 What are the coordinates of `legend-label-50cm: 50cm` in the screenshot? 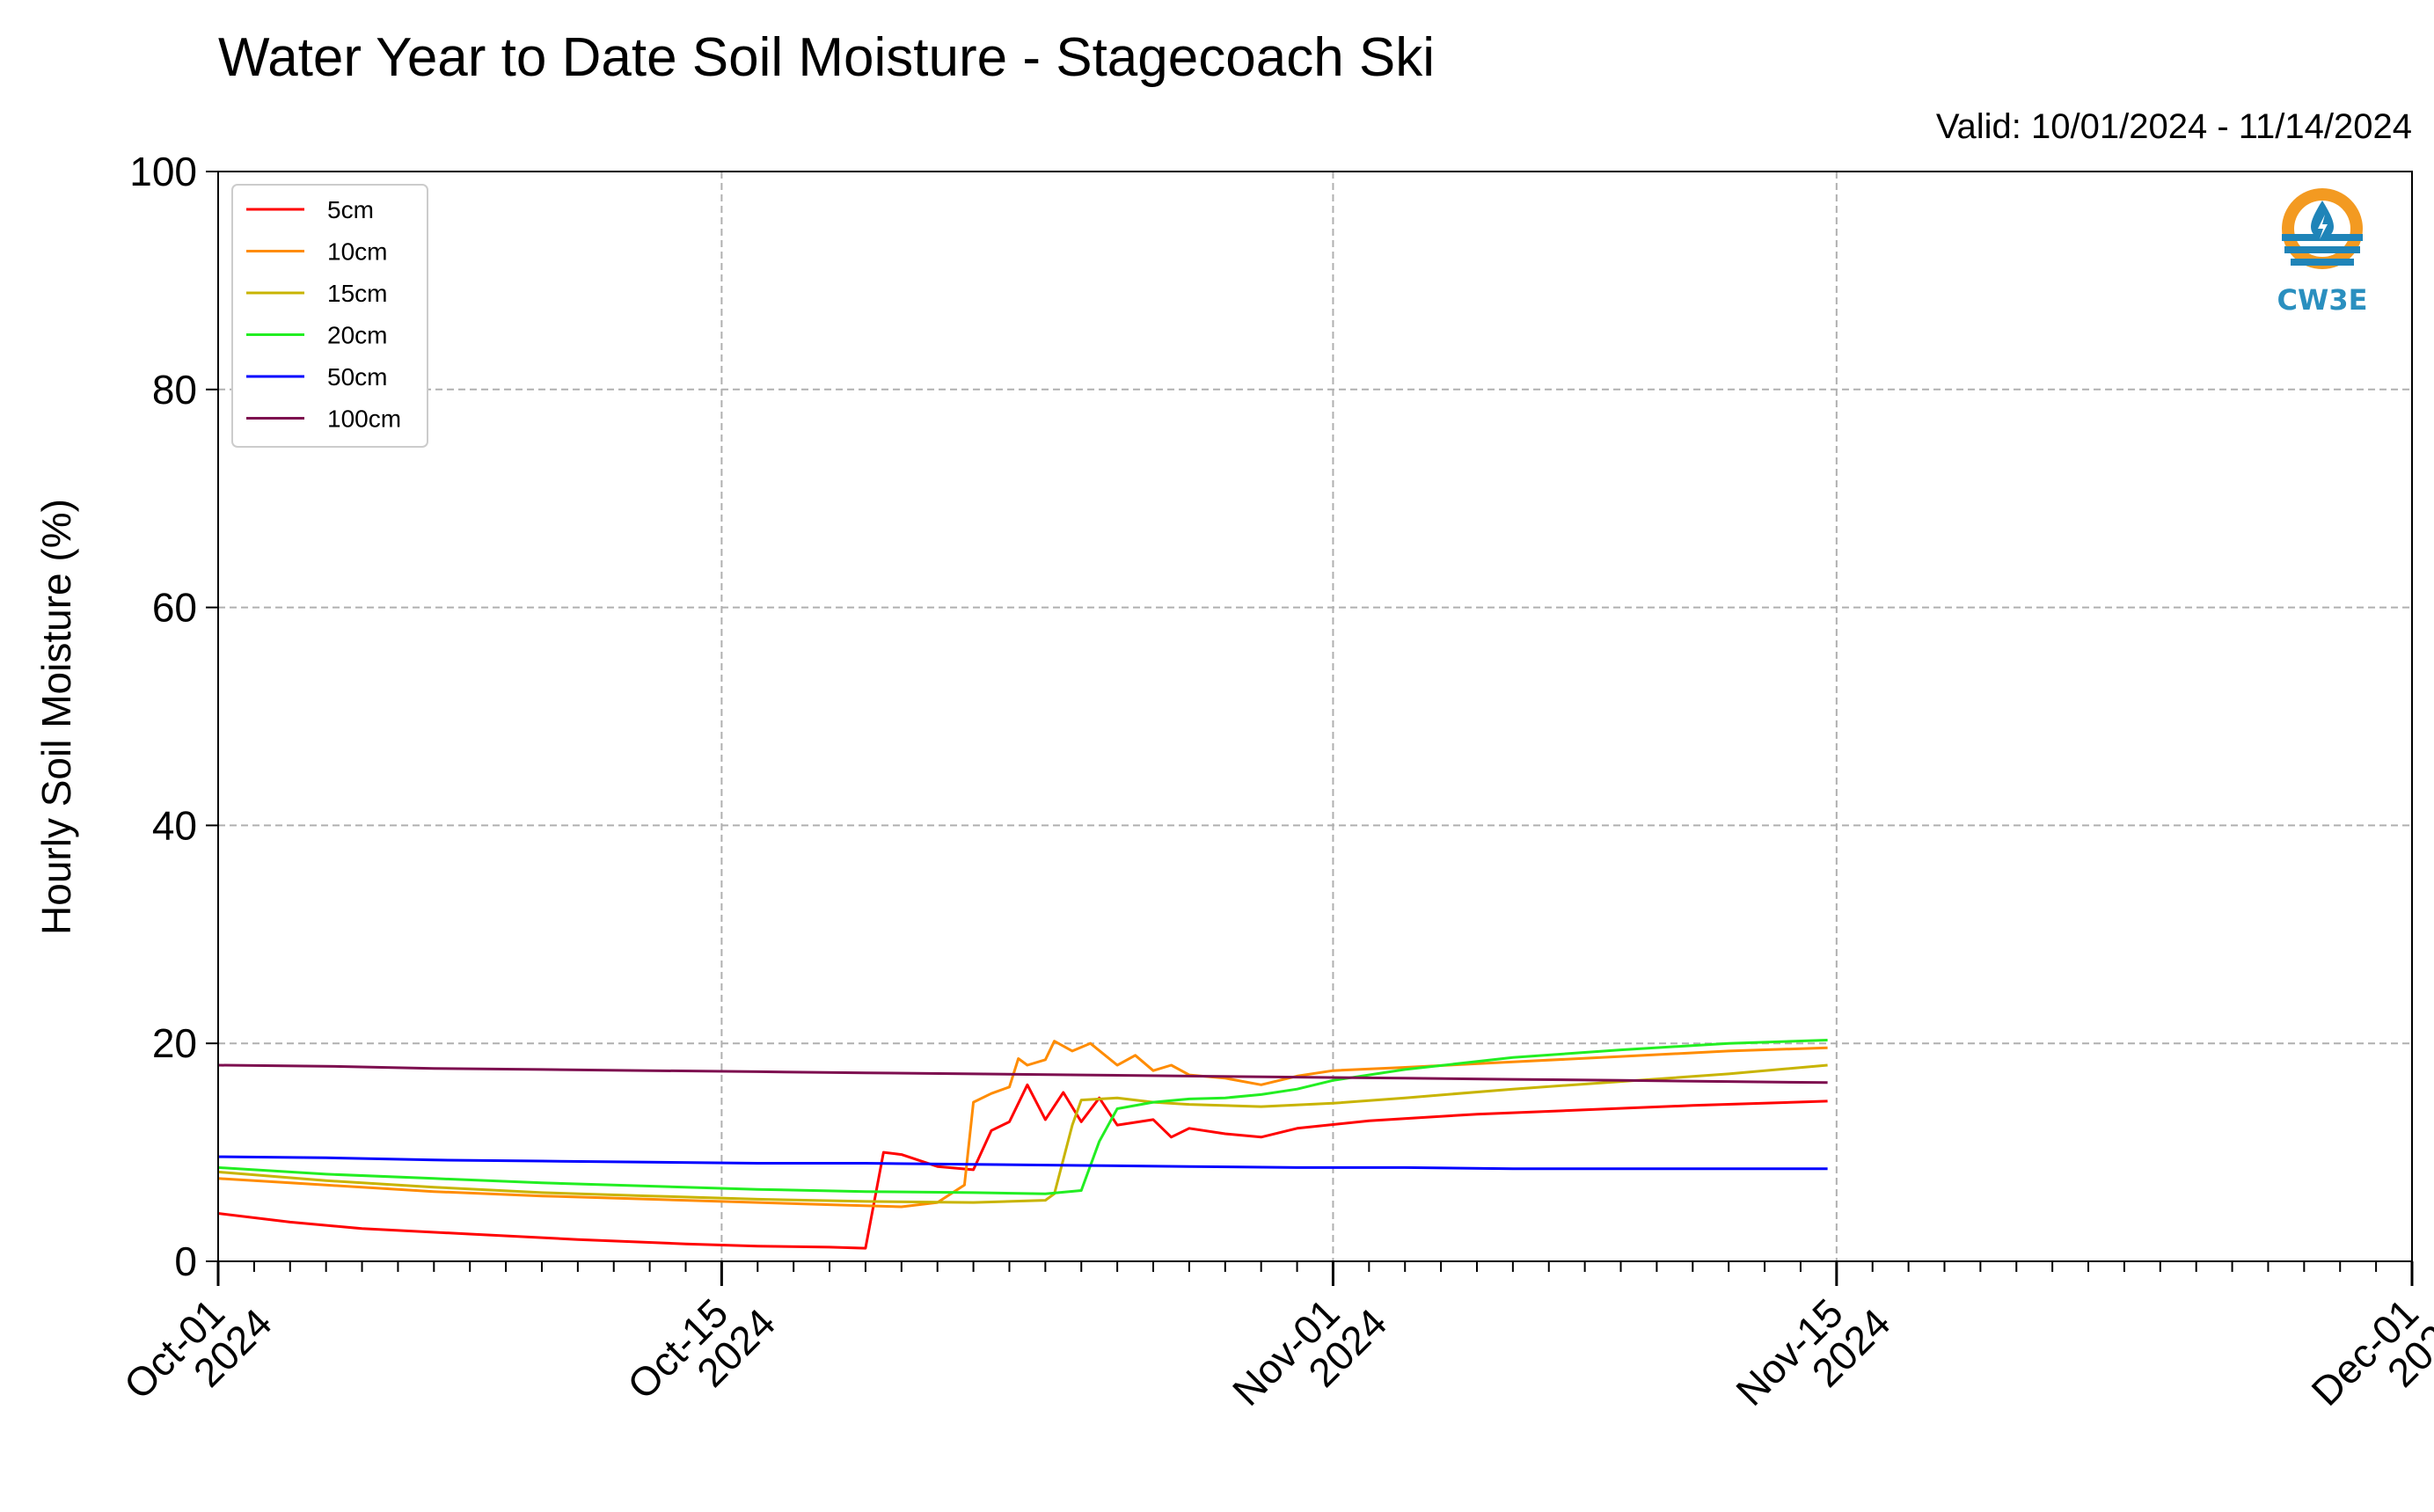 It's located at (357, 377).